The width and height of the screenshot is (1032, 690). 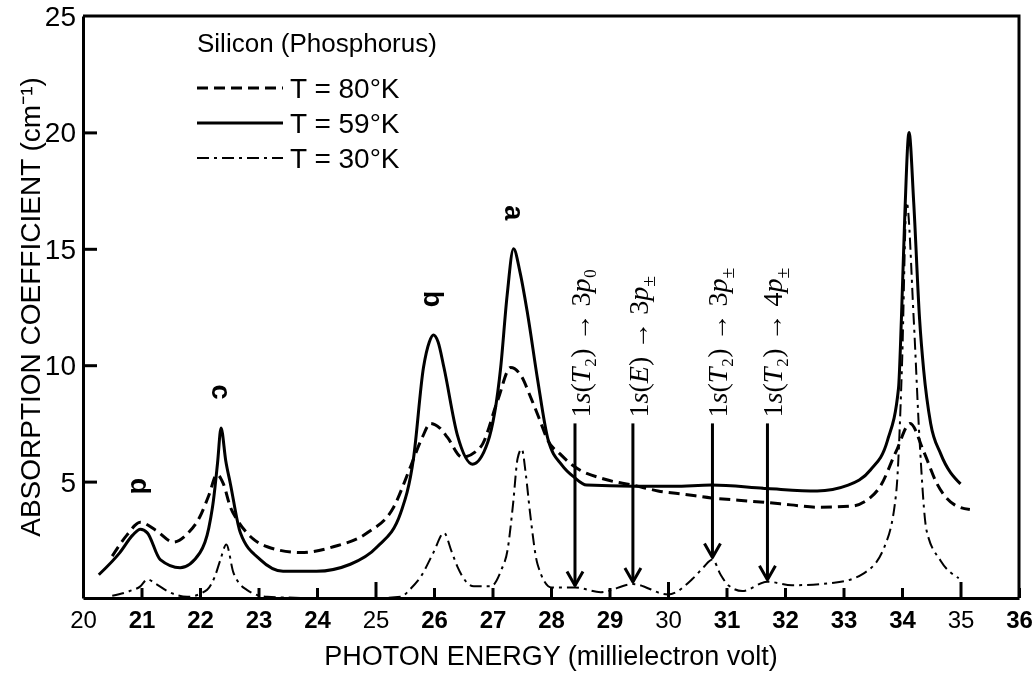 What do you see at coordinates (60, 16) in the screenshot?
I see `y-tick-label: 25` at bounding box center [60, 16].